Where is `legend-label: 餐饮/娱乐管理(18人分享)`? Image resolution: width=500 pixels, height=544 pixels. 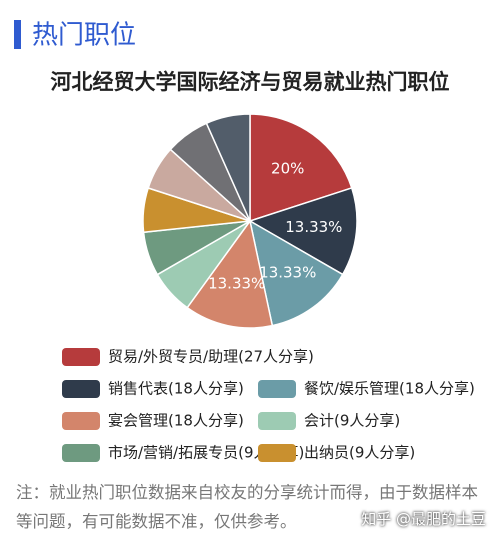 legend-label: 餐饮/娱乐管理(18人分享) is located at coordinates (389, 389).